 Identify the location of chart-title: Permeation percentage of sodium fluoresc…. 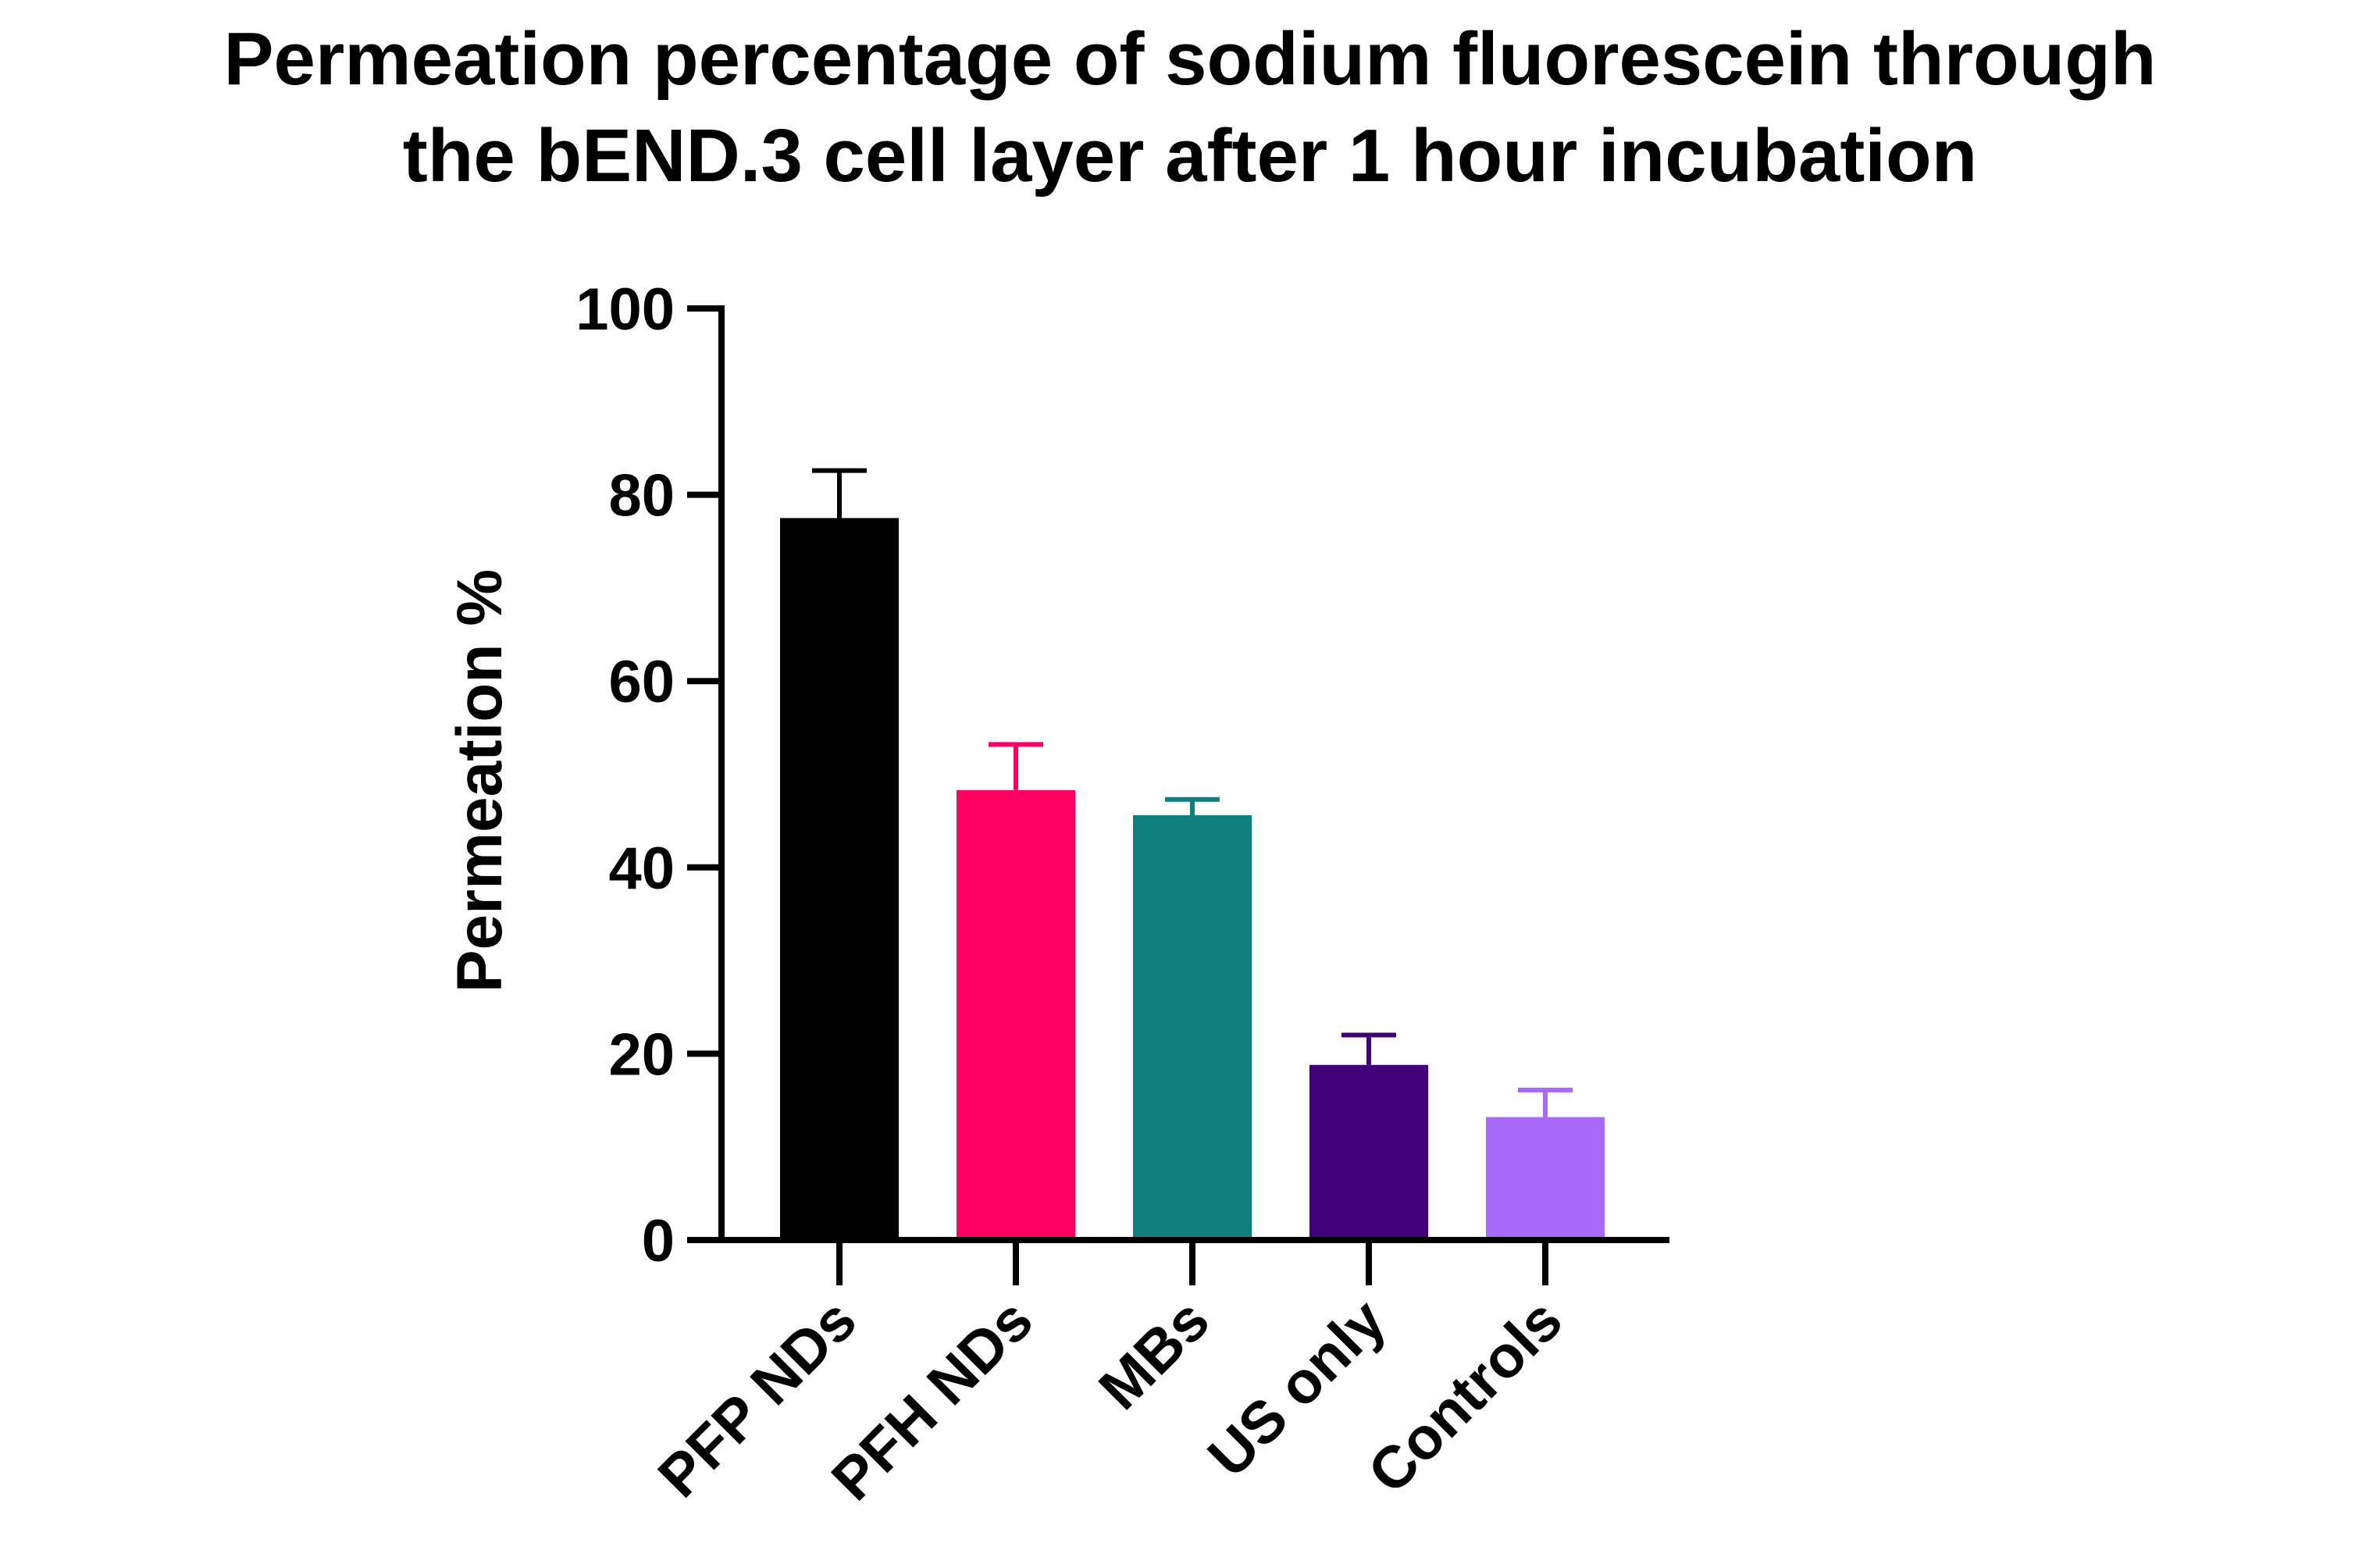
(1189, 107).